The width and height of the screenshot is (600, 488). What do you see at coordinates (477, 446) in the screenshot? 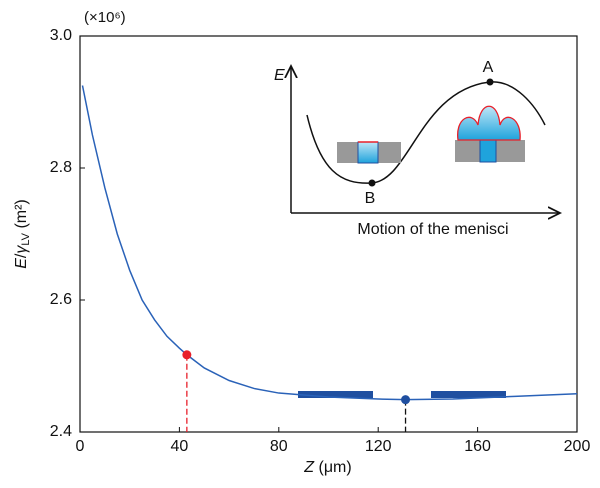
I see `x-tick-label: 160` at bounding box center [477, 446].